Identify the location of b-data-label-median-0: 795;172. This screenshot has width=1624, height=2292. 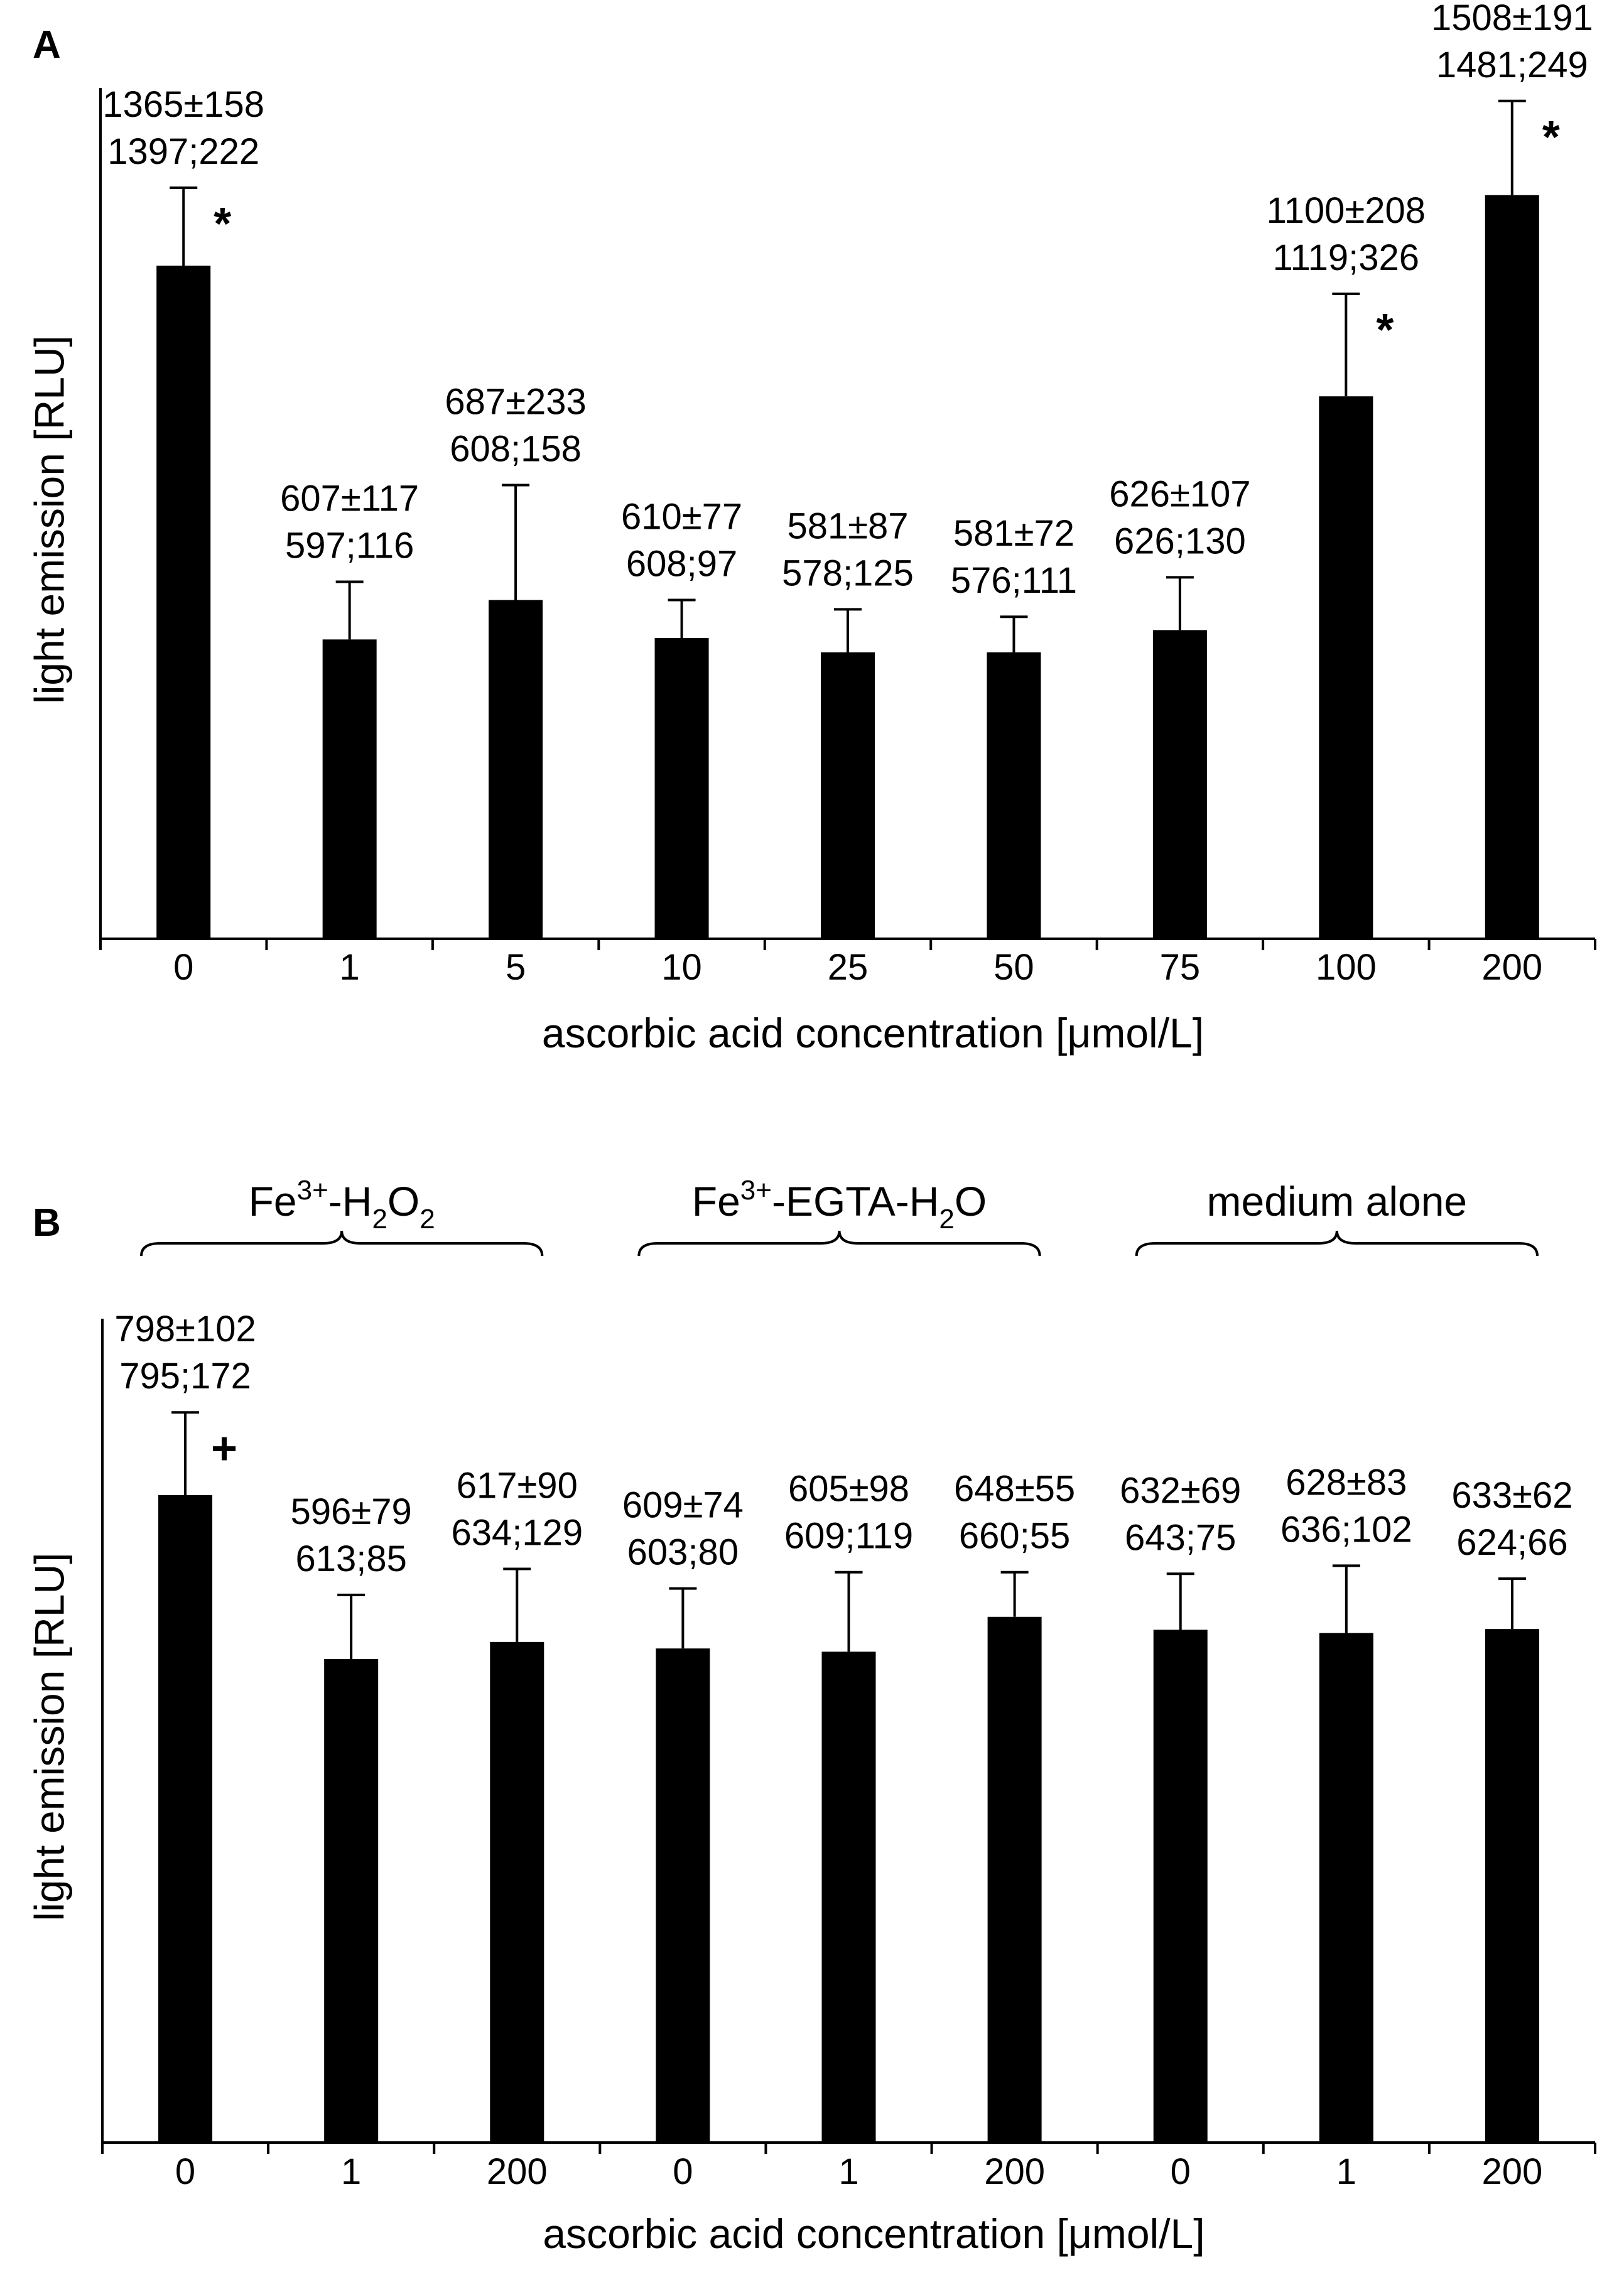
(185, 1377).